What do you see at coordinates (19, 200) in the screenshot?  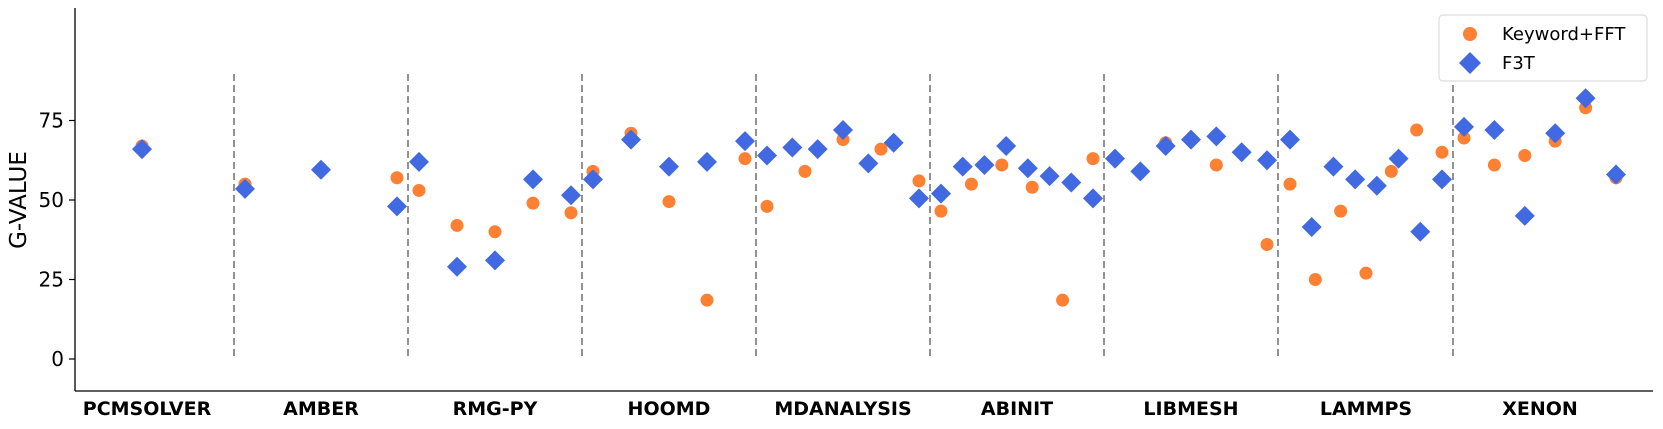 I see `y-axis-title: G-VALUE` at bounding box center [19, 200].